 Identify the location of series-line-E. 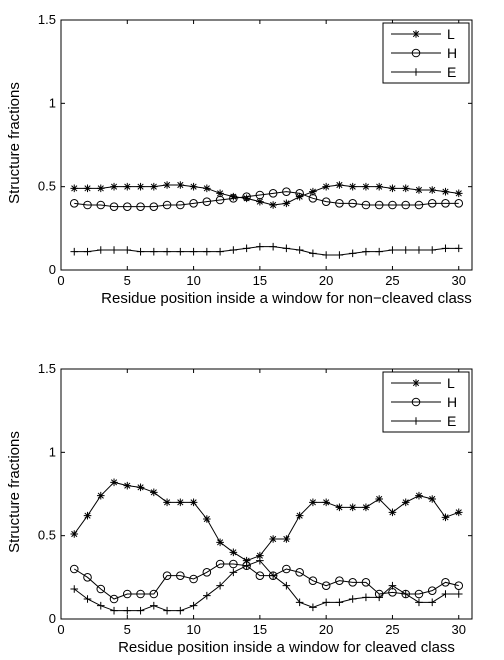
(266, 586).